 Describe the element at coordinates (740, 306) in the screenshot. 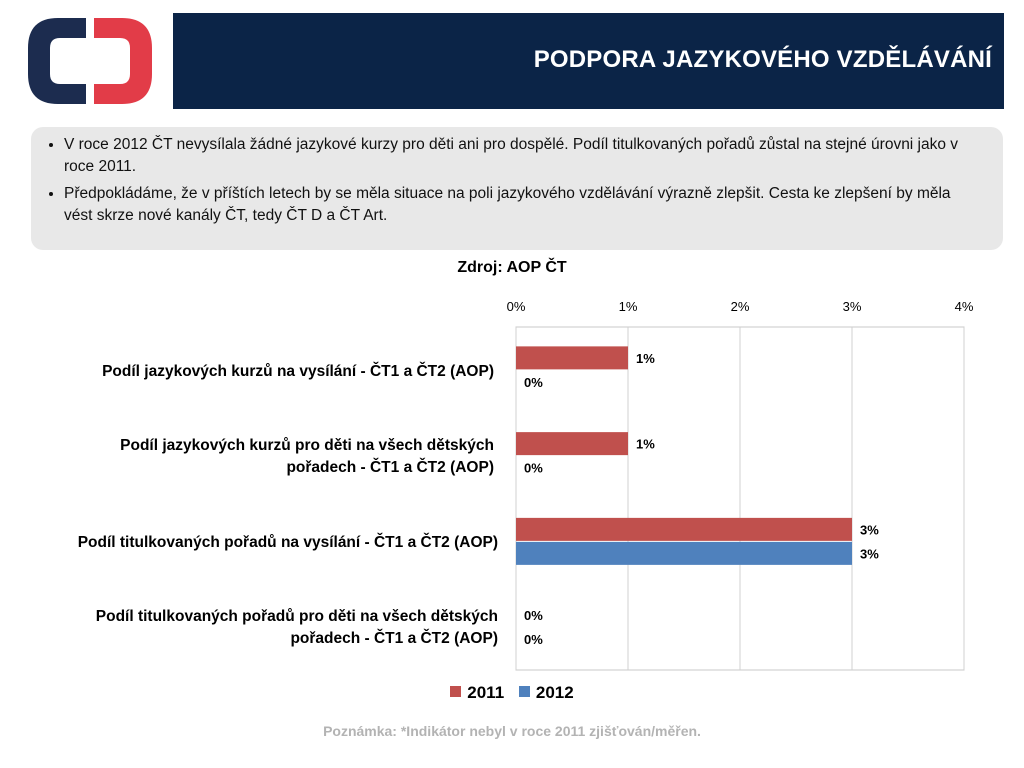

I see `x-tick-label: 2%` at that location.